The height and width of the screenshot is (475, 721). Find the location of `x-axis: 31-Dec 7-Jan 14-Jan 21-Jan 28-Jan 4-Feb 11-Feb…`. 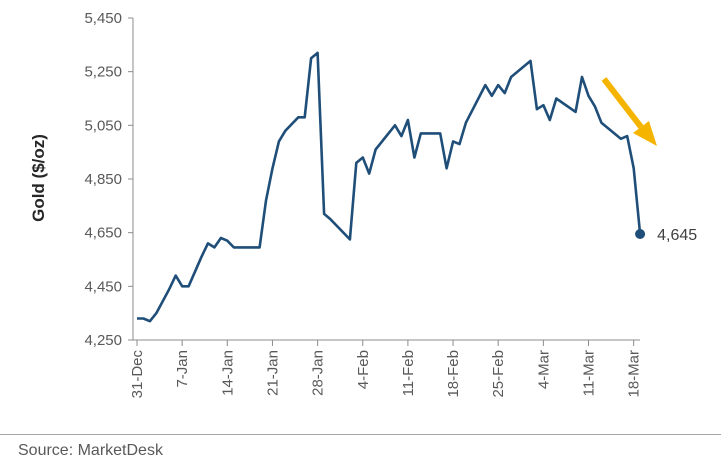

x-axis: 31-Dec 7-Jan 14-Jan 21-Jan 28-Jan 4-Feb 11-Feb… is located at coordinates (386, 369).